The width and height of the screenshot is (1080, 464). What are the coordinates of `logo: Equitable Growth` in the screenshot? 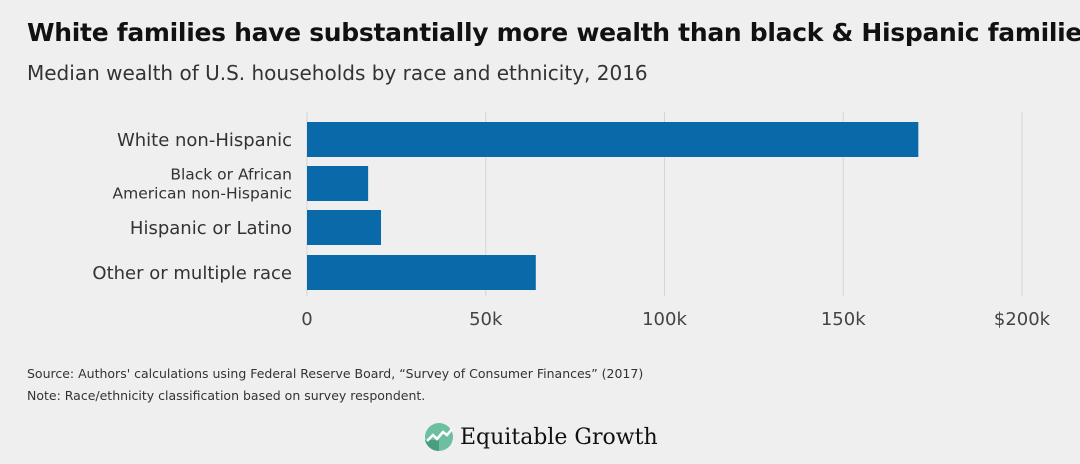 It's located at (541, 437).